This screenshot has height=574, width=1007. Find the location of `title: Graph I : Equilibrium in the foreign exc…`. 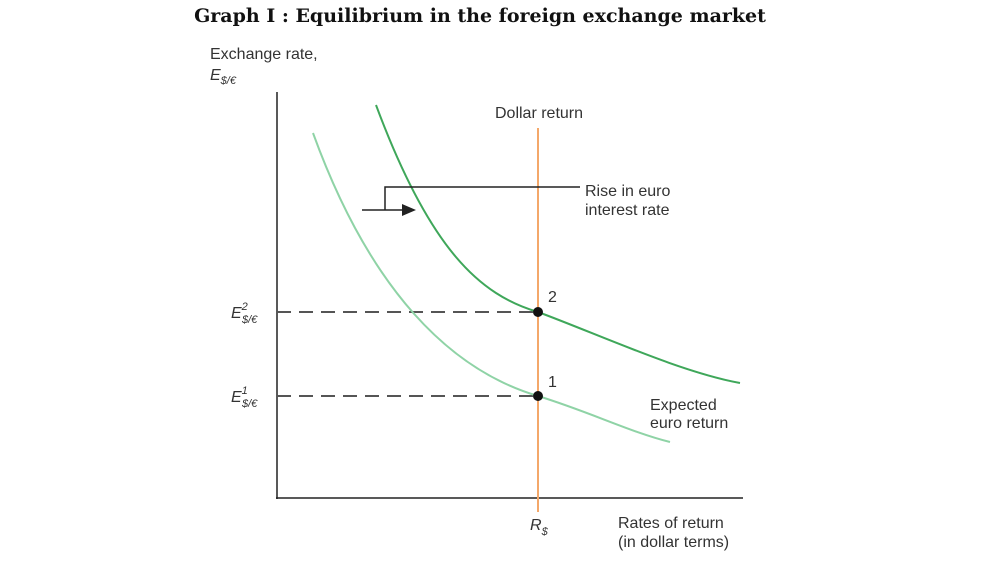

title: Graph I : Equilibrium in the foreign exc… is located at coordinates (480, 16).